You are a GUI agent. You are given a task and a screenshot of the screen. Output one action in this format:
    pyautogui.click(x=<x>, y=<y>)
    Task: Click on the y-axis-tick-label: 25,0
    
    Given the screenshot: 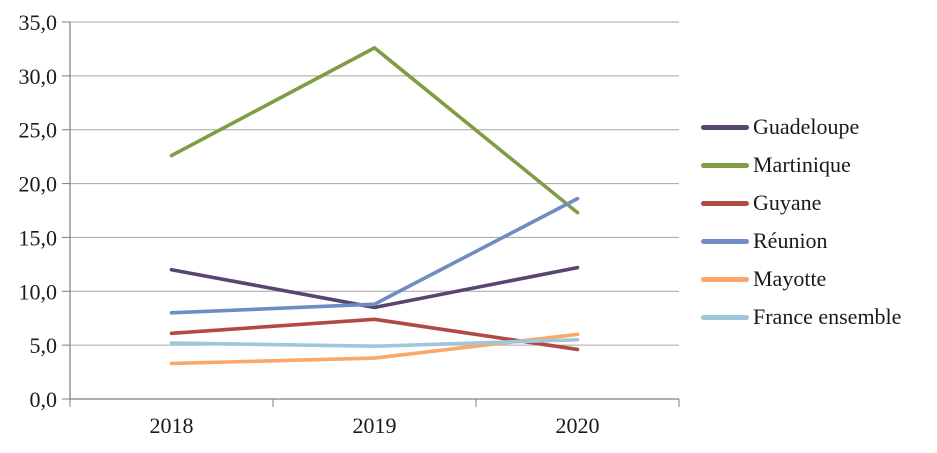 What is the action you would take?
    pyautogui.click(x=38, y=130)
    